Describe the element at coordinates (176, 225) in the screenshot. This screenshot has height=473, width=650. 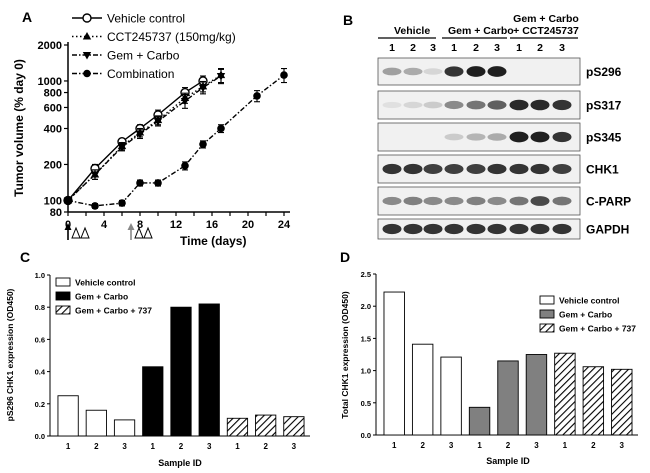
I see `x-tick-label: 12` at that location.